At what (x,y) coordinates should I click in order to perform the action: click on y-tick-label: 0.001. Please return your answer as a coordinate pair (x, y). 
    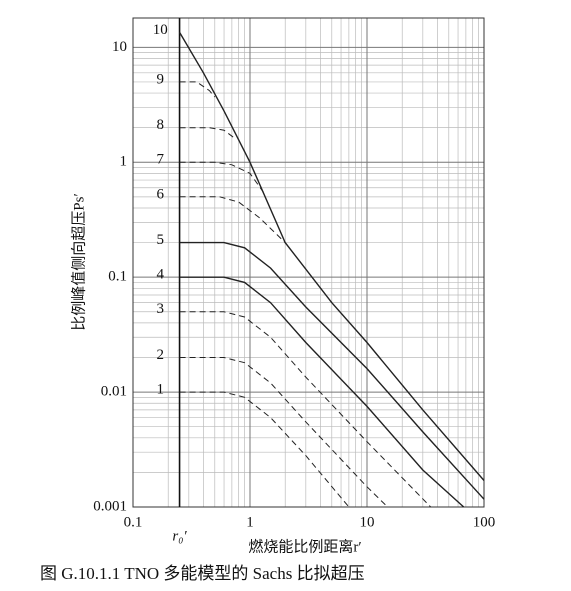
    Looking at the image, I should click on (110, 506).